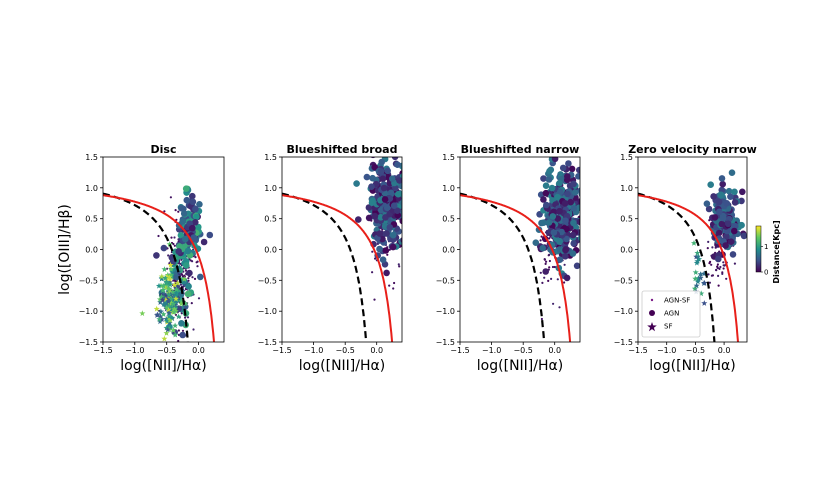 This screenshot has width=831, height=500. Describe the element at coordinates (652, 300) in the screenshot. I see `legend-marker-agn-sf` at that location.